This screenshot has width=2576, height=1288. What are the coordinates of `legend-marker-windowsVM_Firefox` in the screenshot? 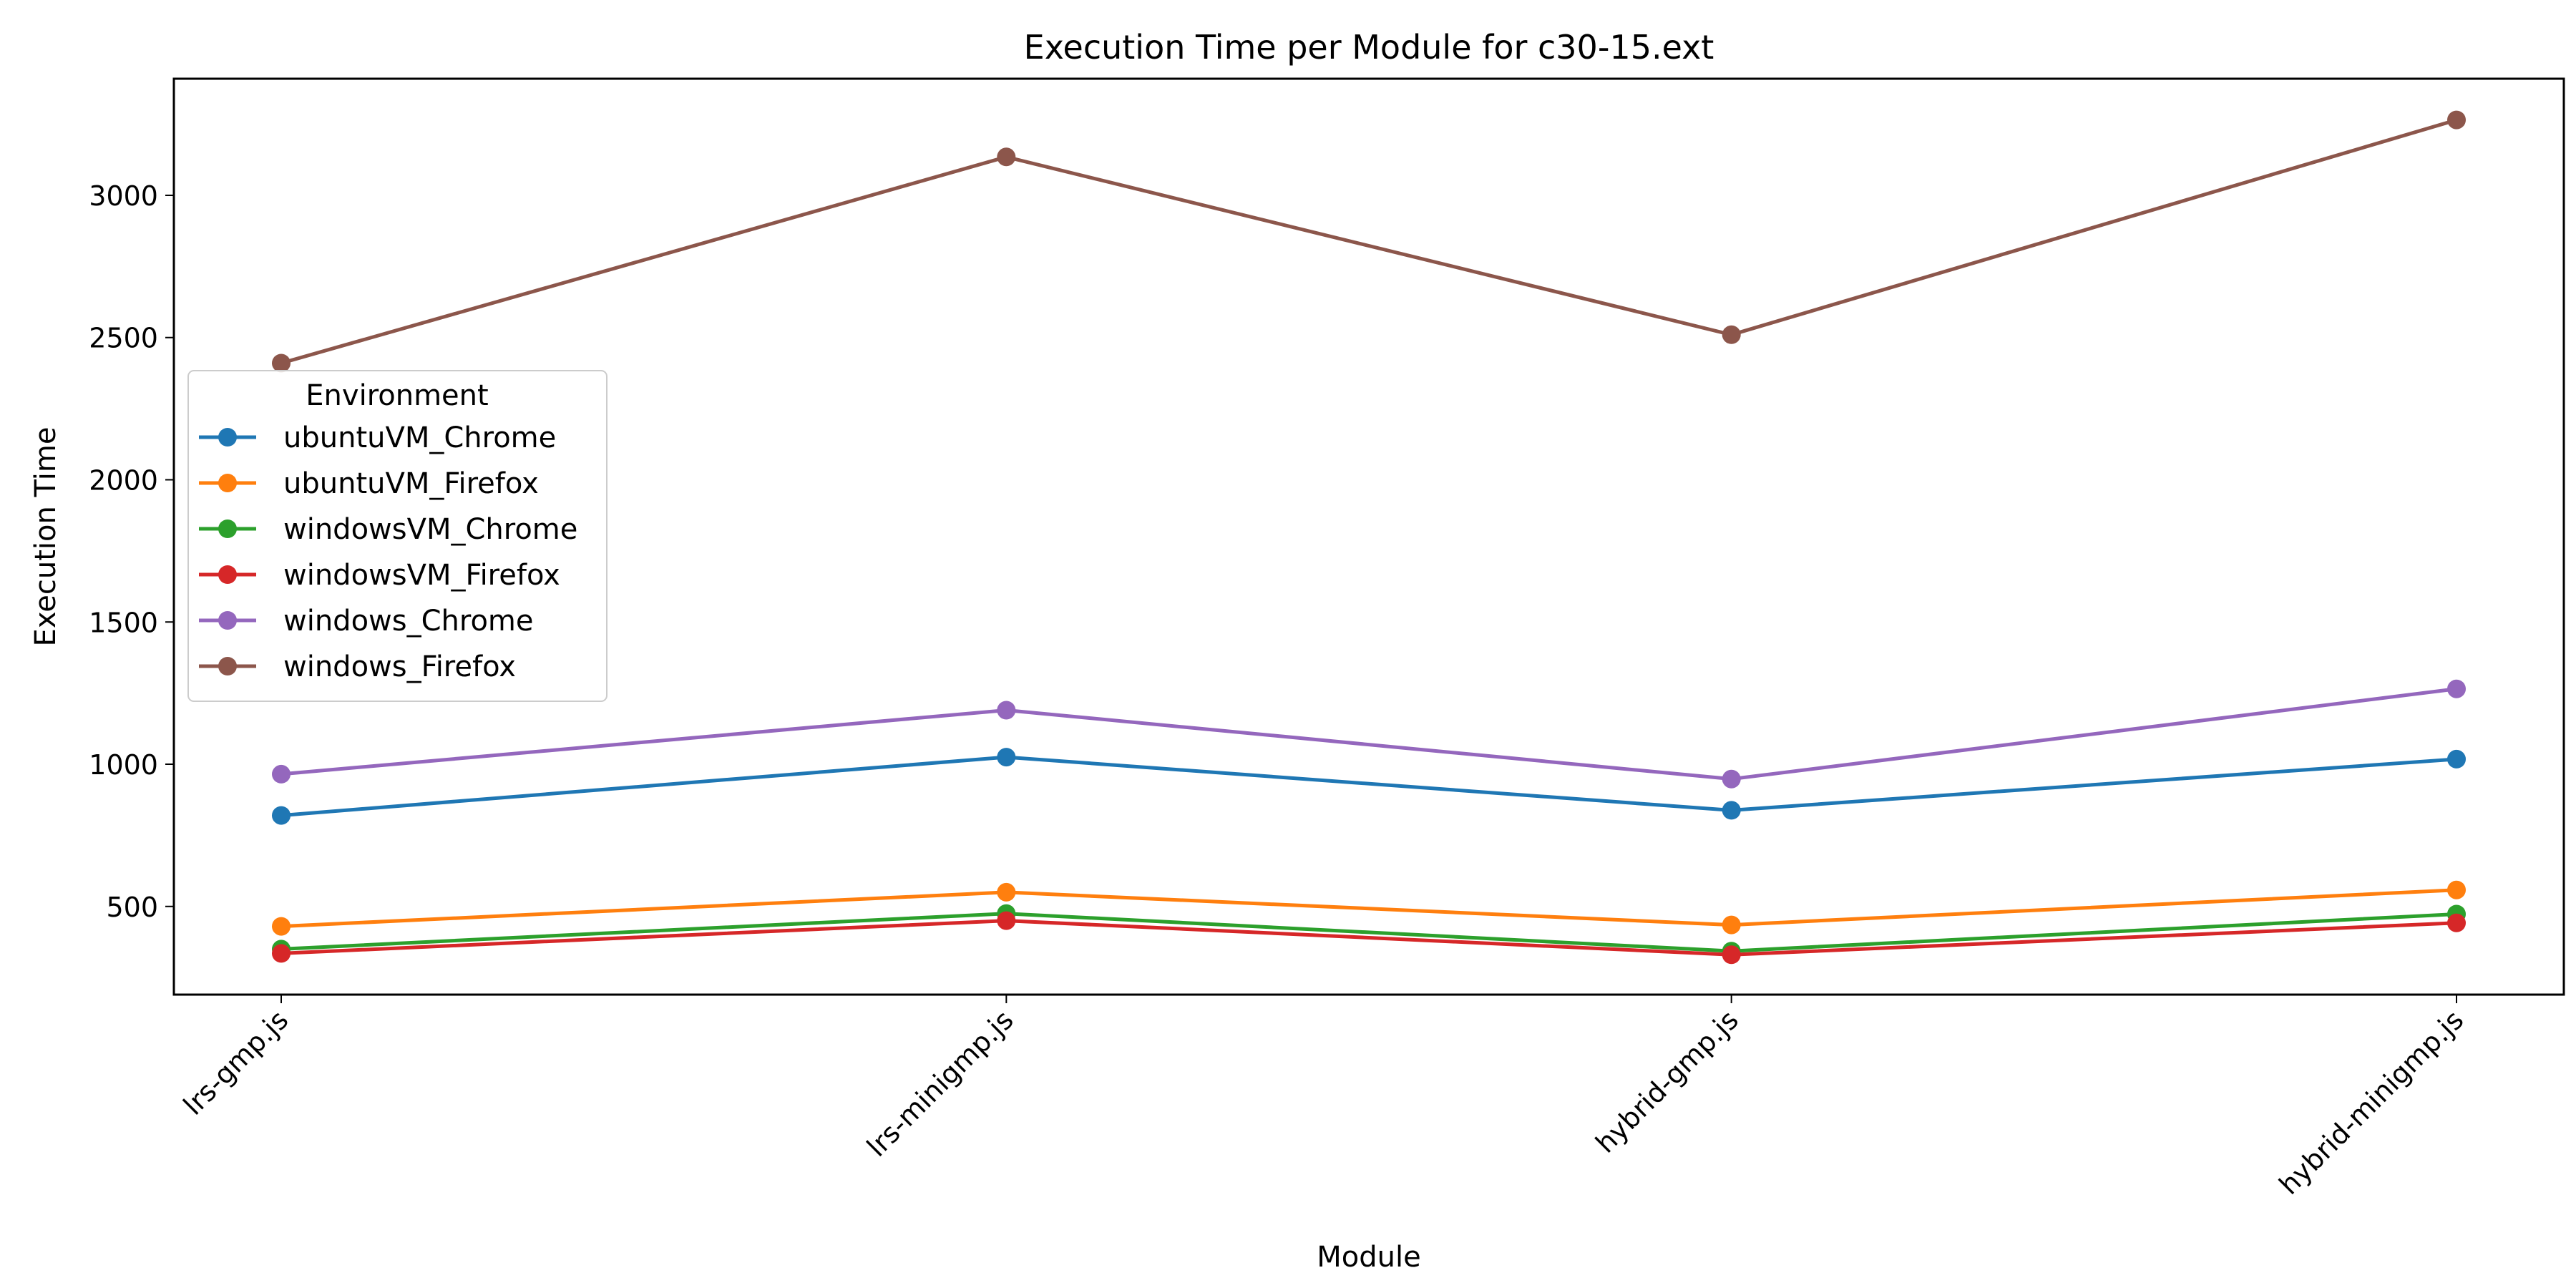 It's located at (227, 574).